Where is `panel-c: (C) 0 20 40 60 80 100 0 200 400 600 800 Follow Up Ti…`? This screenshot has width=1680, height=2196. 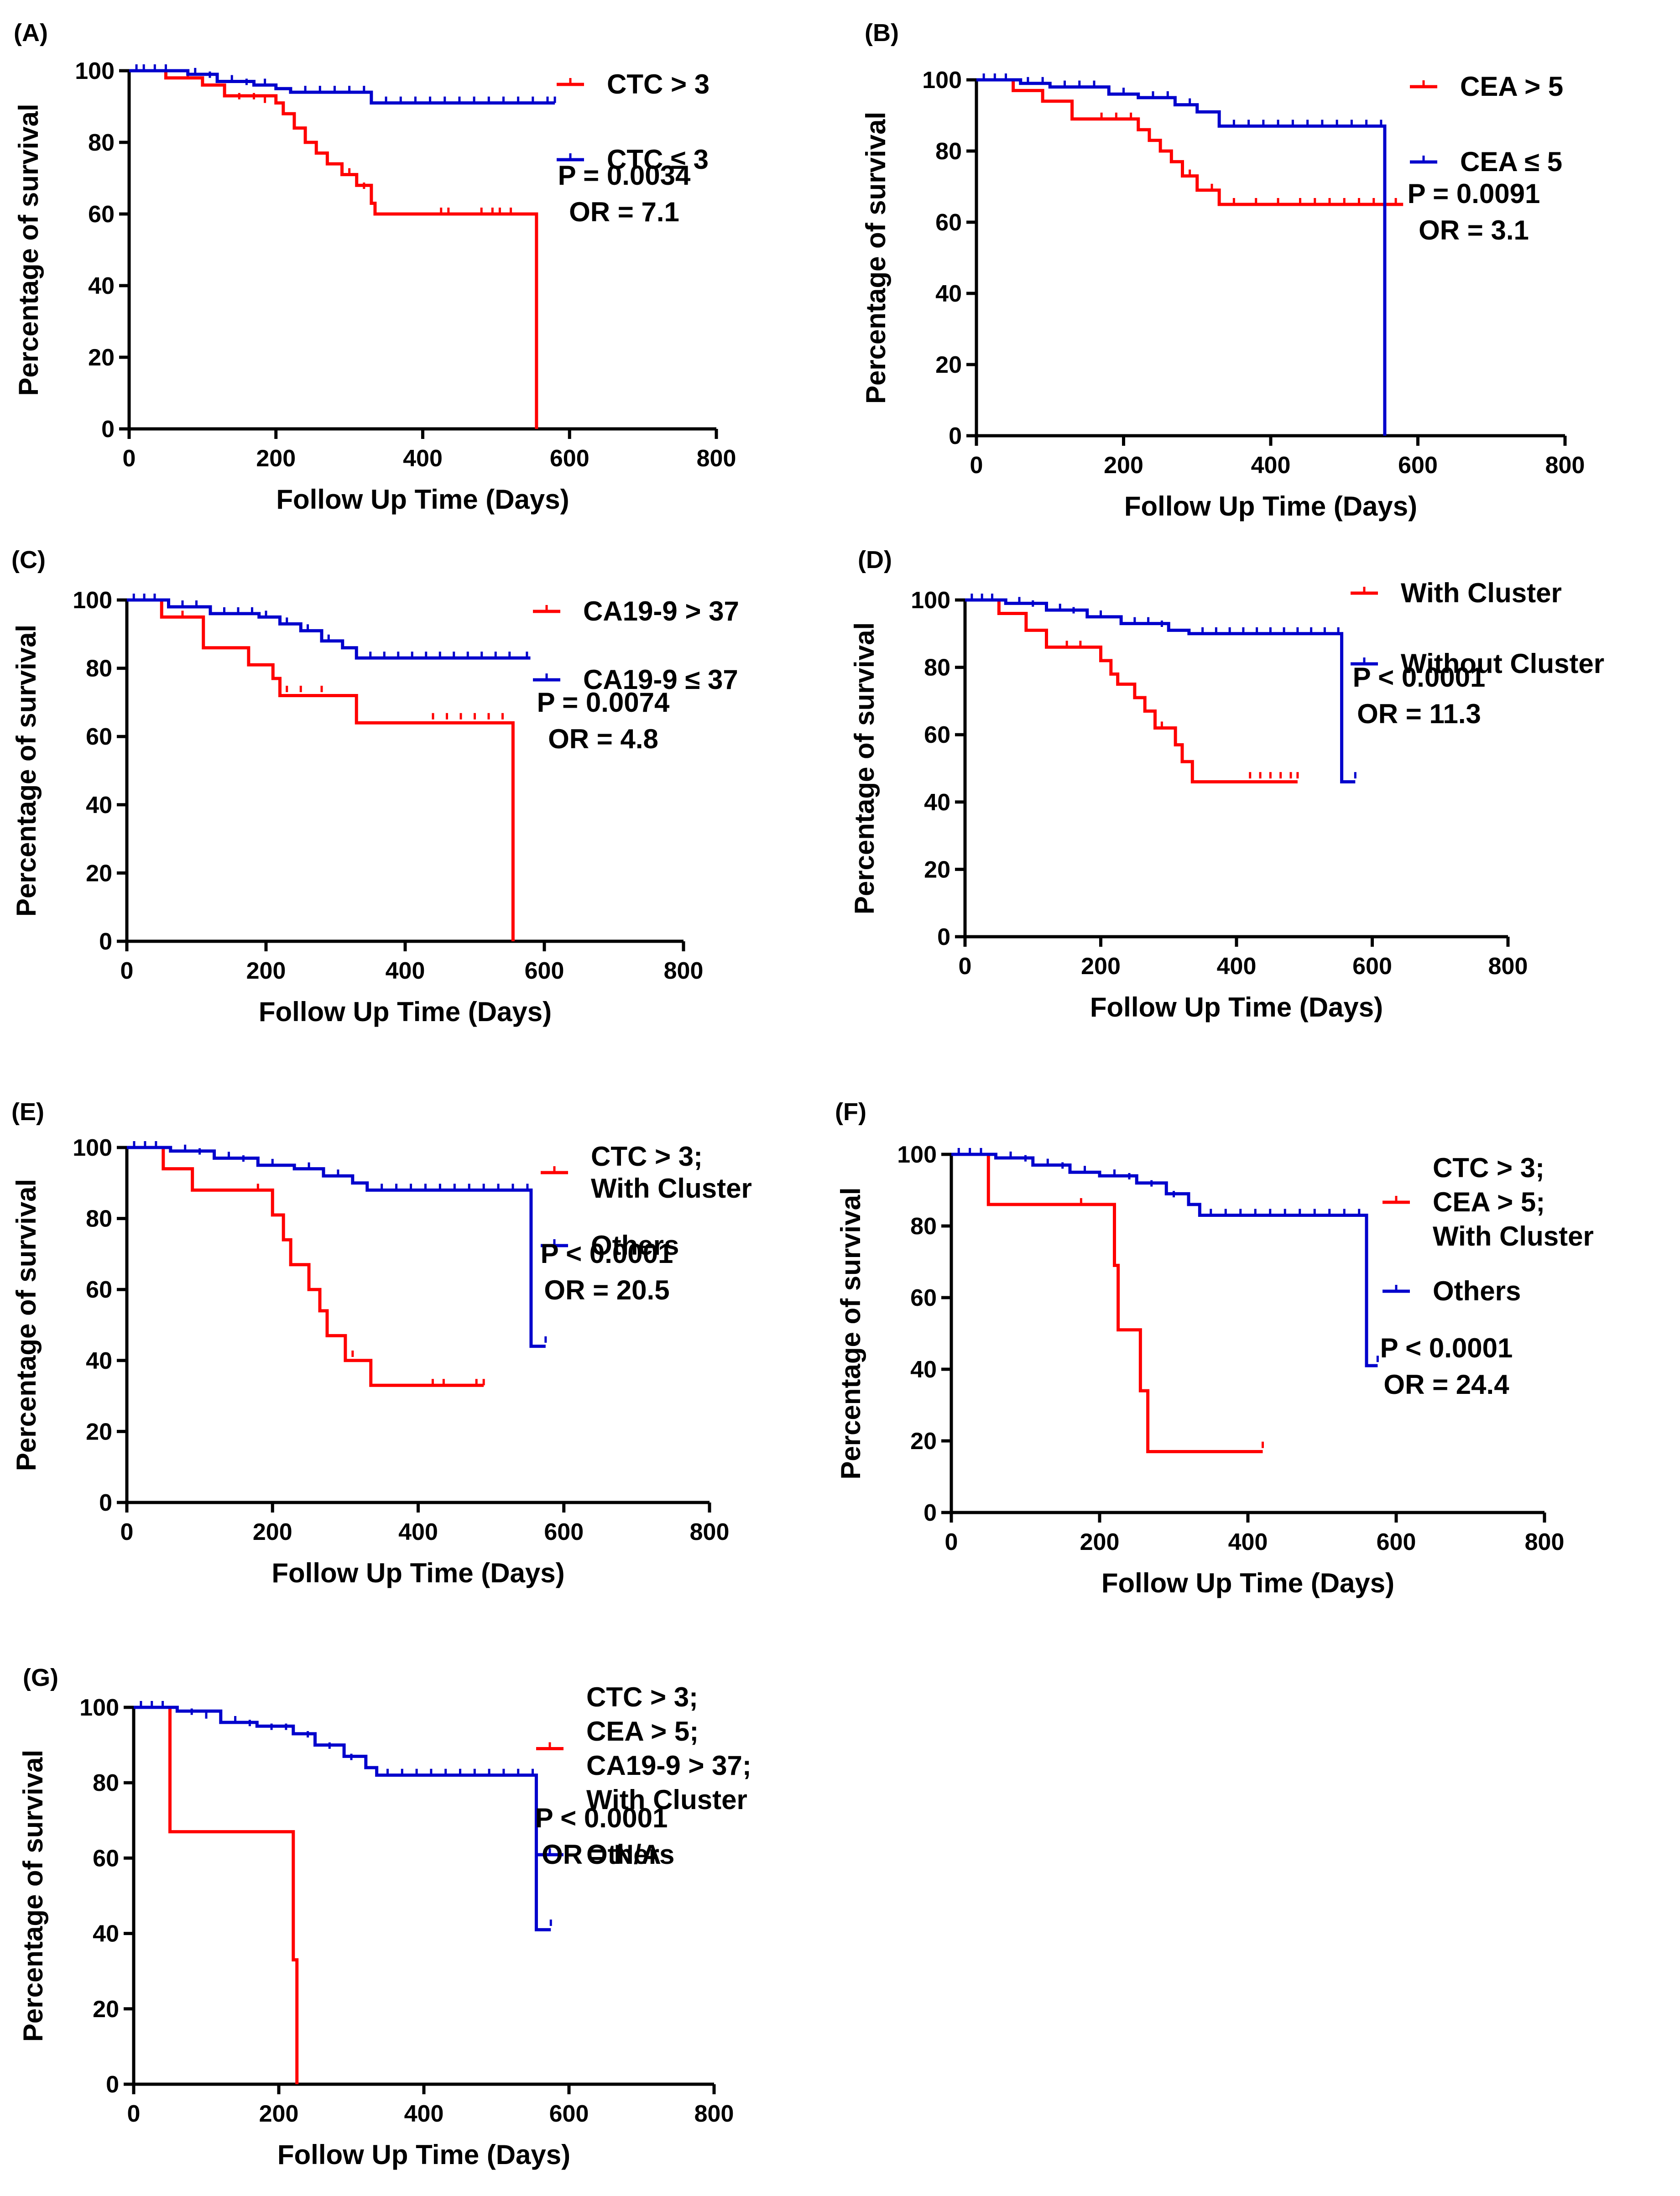 panel-c: (C) 0 20 40 60 80 100 0 200 400 600 800 Follow Up Ti… is located at coordinates (375, 787).